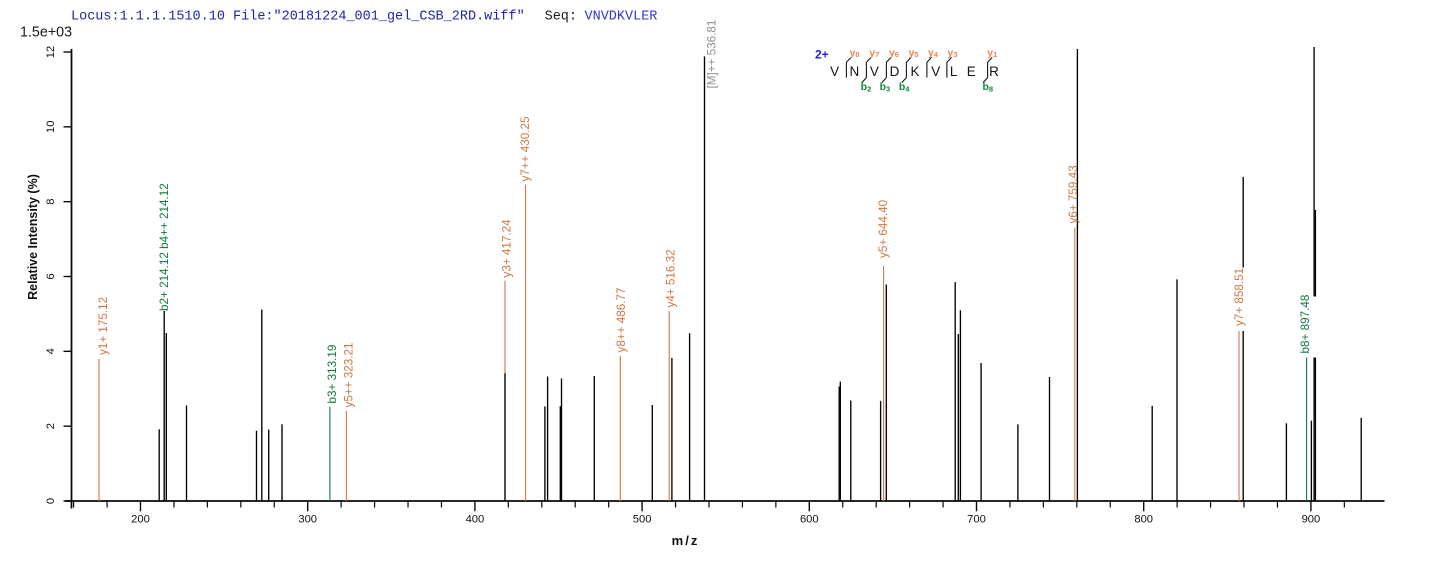 Image resolution: width=1436 pixels, height=567 pixels. I want to click on svg-text: R, so click(994, 71).